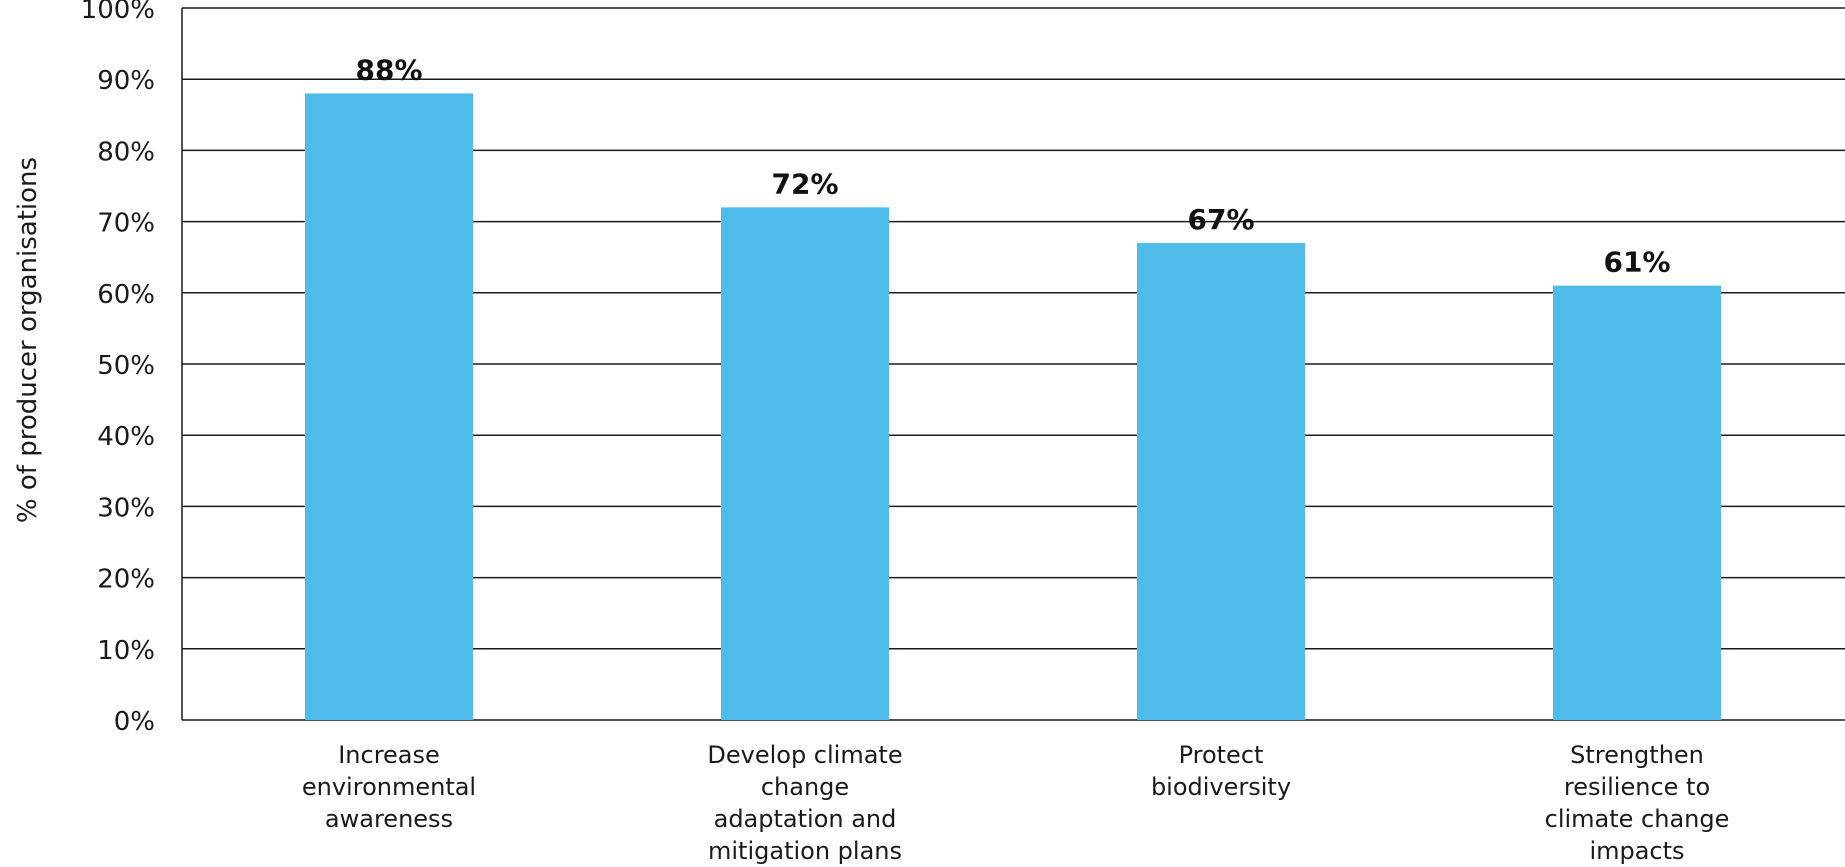  I want to click on y-tick-label: 50%, so click(126, 366).